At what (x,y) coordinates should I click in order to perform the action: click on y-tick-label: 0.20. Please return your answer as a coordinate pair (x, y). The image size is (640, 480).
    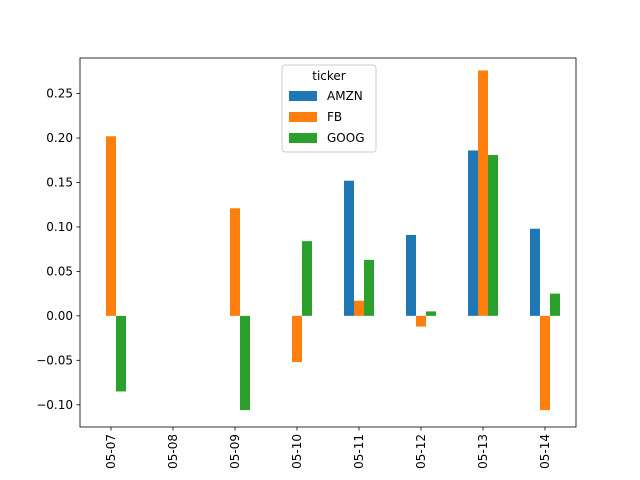
    Looking at the image, I should click on (59, 138).